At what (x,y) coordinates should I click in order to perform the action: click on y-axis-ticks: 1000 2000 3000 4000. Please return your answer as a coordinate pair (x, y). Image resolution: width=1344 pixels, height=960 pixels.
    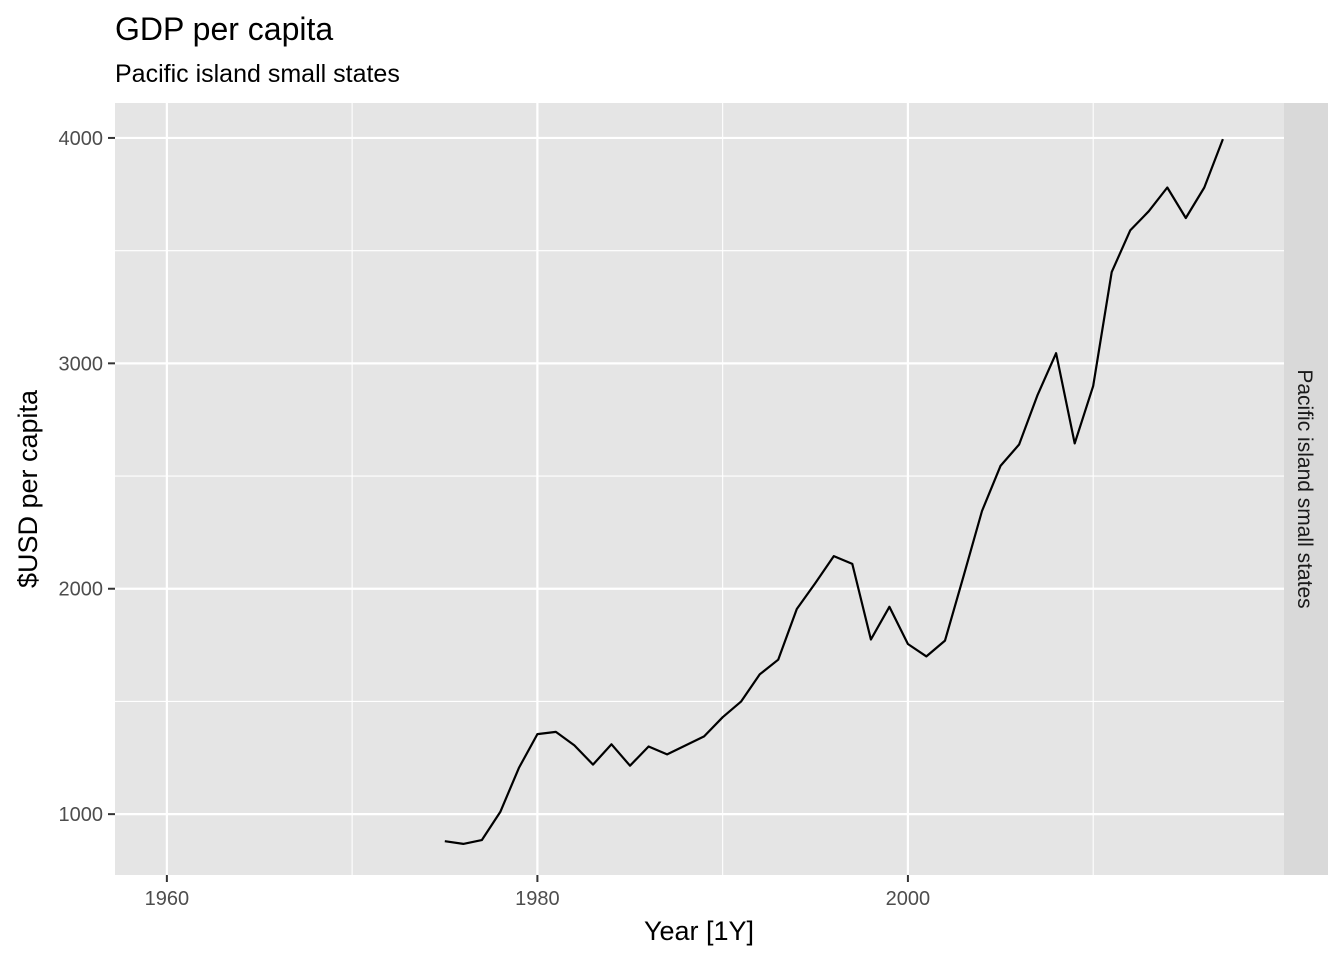
    Looking at the image, I should click on (87, 477).